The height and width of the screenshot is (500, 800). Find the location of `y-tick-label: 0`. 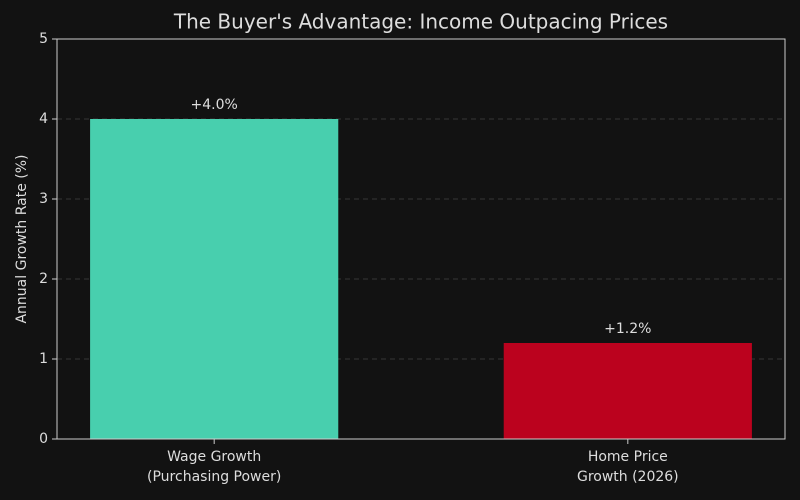

y-tick-label: 0 is located at coordinates (43, 439).